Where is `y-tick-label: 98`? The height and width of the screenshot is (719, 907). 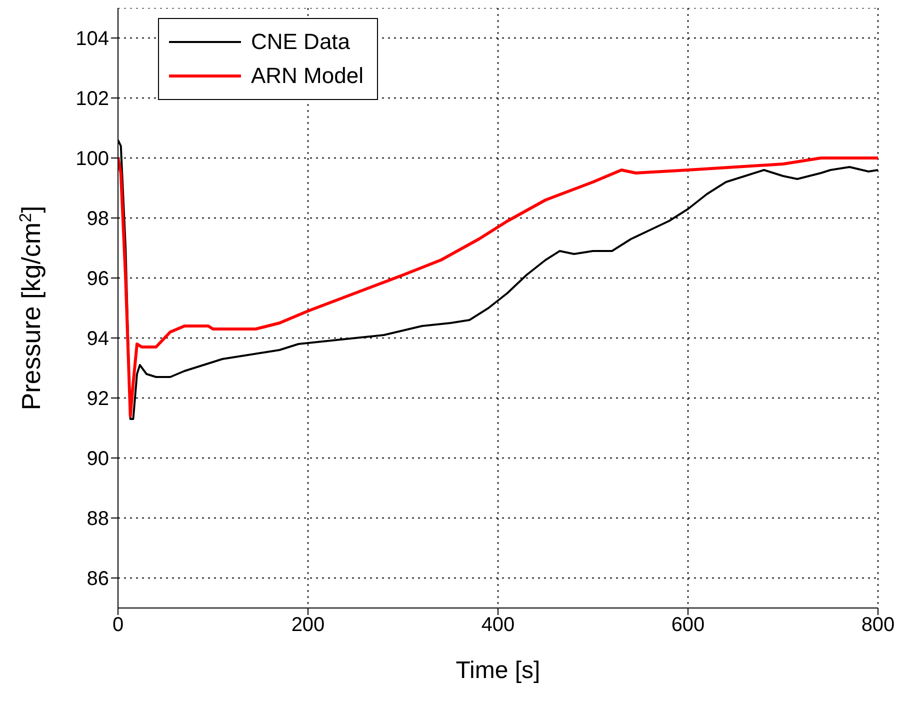 y-tick-label: 98 is located at coordinates (97, 219).